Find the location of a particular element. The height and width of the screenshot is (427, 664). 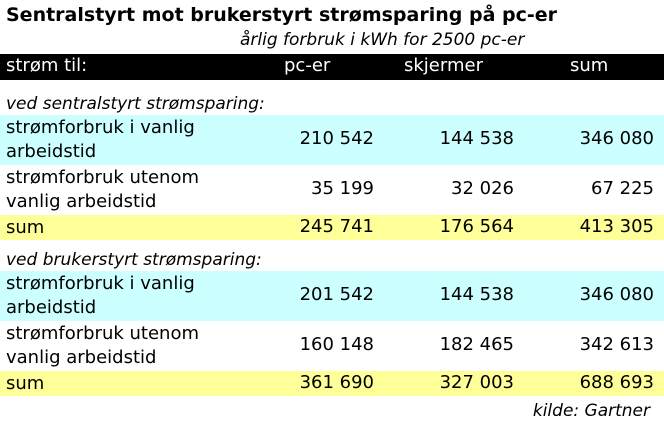

sum-value: 67 225 is located at coordinates (622, 188).